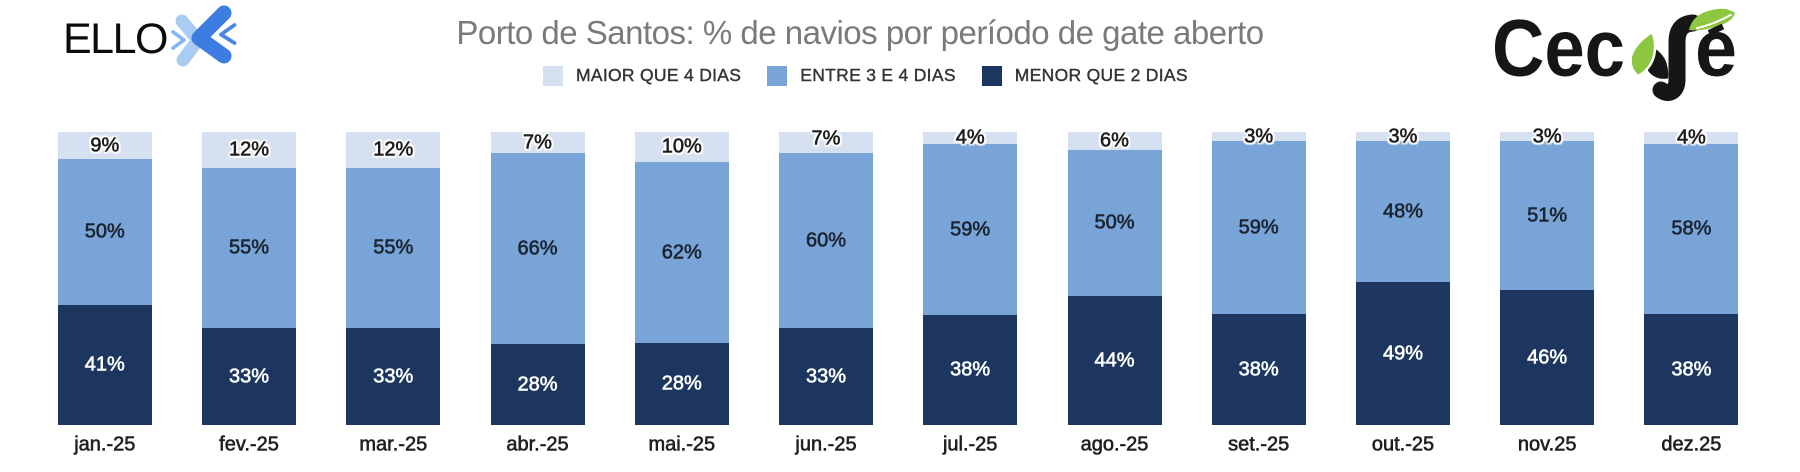  What do you see at coordinates (1558, 49) in the screenshot?
I see `svg-text: Cec` at bounding box center [1558, 49].